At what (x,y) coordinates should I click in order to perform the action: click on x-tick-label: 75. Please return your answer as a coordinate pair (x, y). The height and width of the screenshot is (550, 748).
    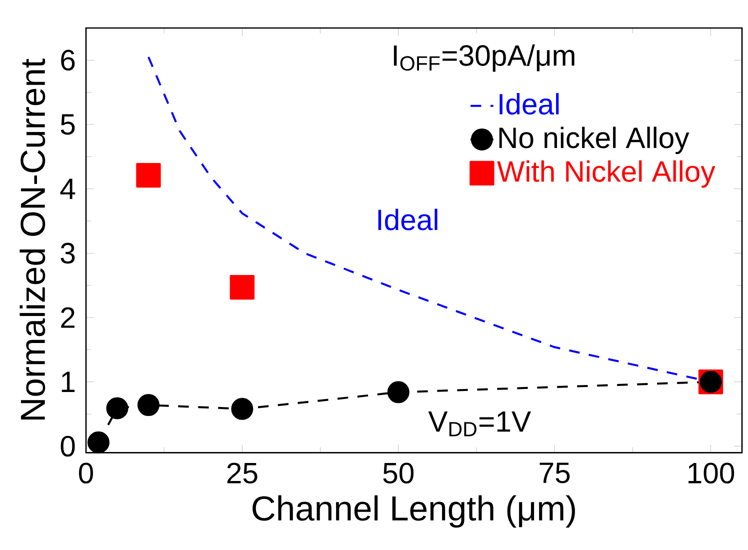
    Looking at the image, I should click on (555, 473).